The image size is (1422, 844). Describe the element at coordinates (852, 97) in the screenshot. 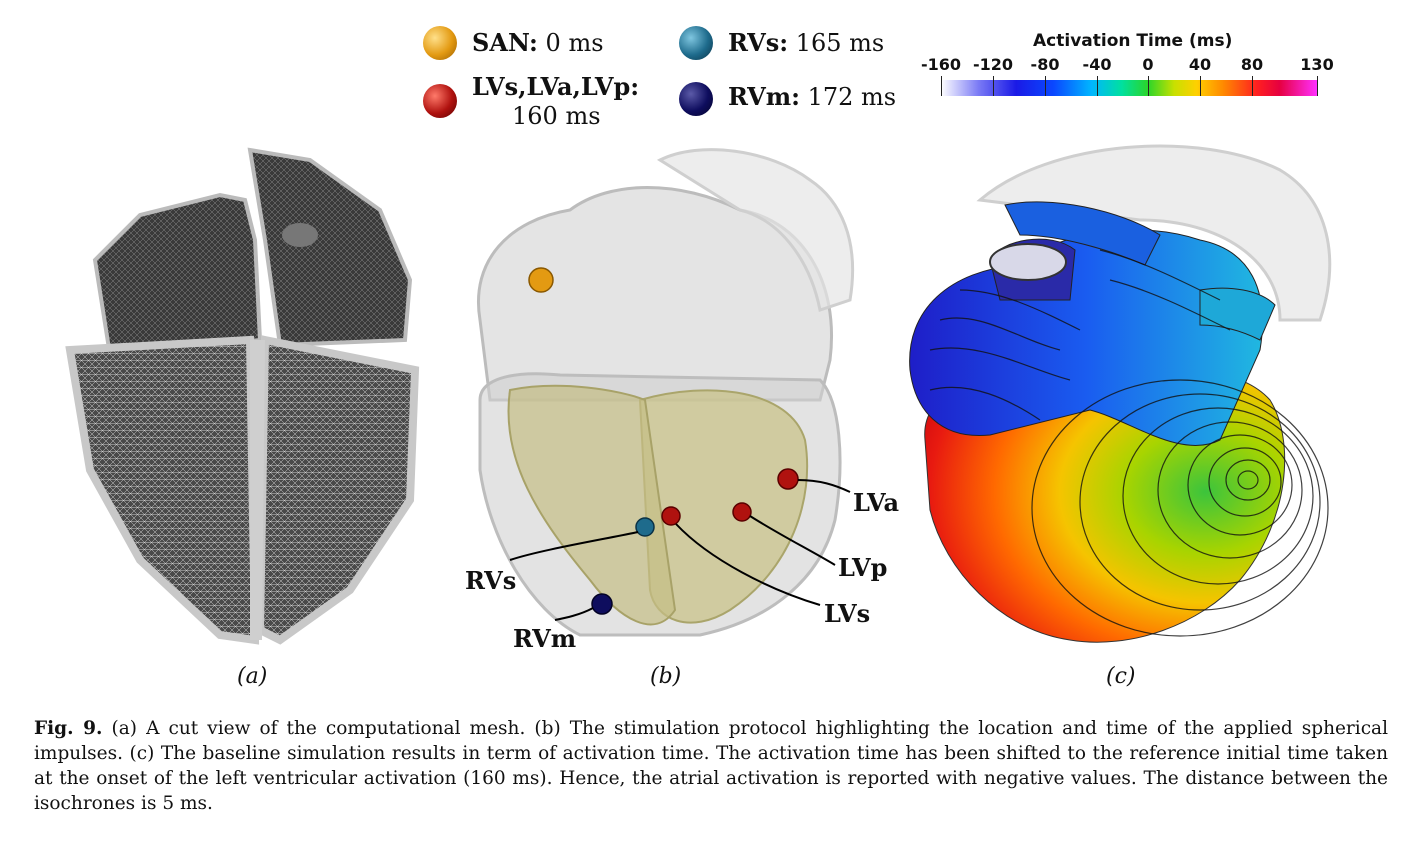

I see `legend-rvm-value: 172 ms` at that location.